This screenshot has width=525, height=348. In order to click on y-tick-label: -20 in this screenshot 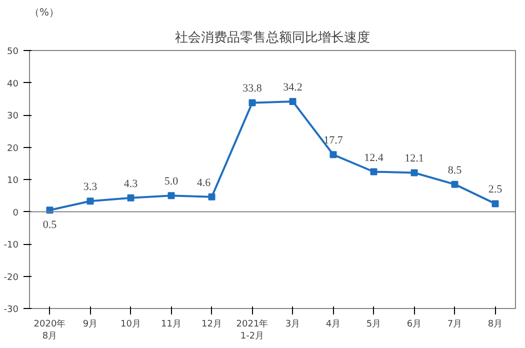, I will do `click(11, 277)`.